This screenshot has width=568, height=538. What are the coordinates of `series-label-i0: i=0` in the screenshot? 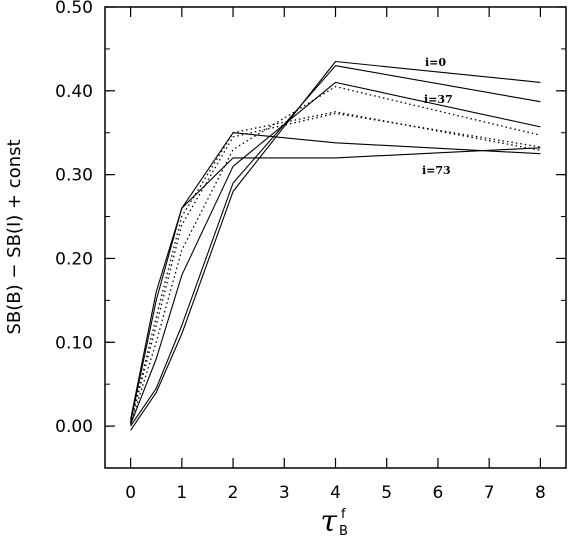 It's located at (435, 62).